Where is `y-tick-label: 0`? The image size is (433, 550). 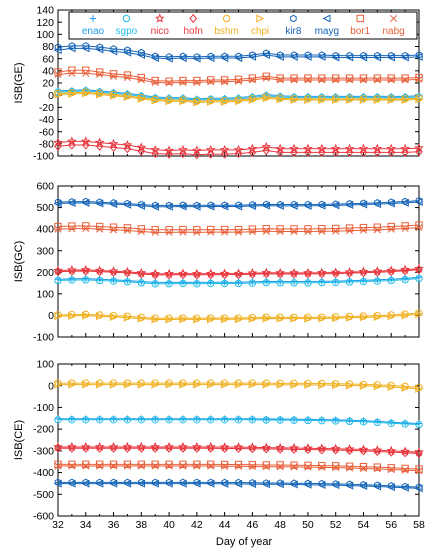
y-tick-label: 0 is located at coordinates (51, 316).